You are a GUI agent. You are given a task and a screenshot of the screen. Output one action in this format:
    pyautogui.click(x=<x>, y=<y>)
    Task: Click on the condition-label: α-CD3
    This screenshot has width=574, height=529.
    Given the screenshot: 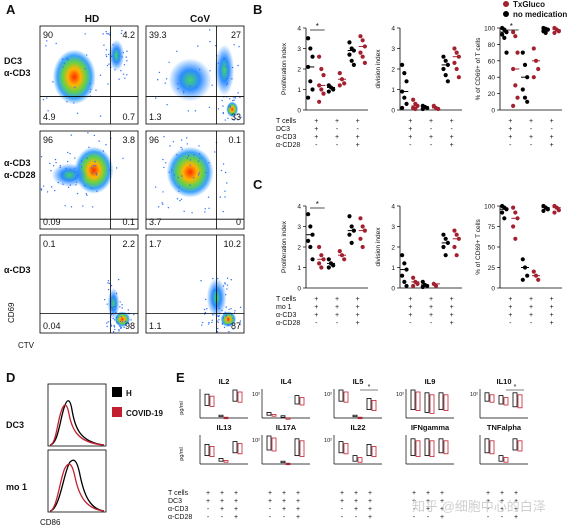 What is the action you would take?
    pyautogui.click(x=178, y=509)
    